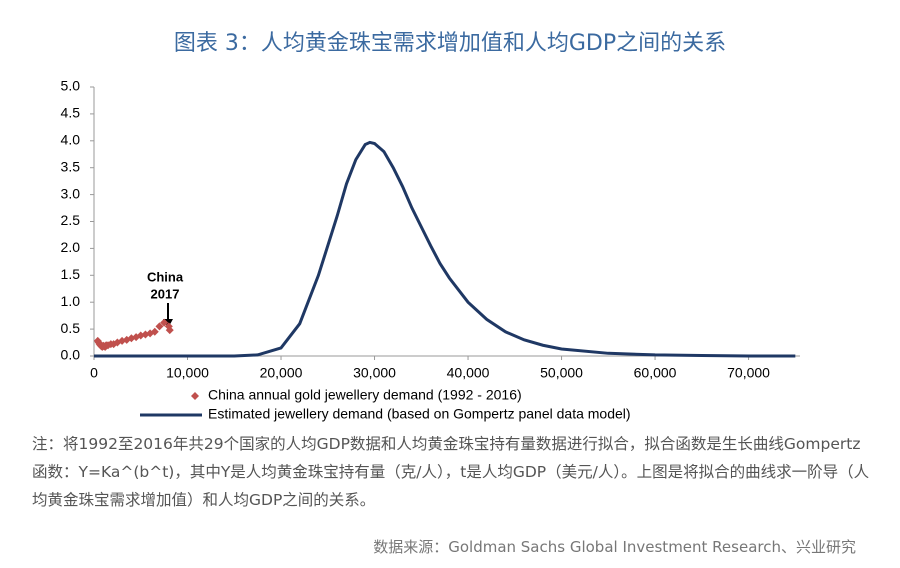  What do you see at coordinates (561, 373) in the screenshot?
I see `x-tick-label: 50,000` at bounding box center [561, 373].